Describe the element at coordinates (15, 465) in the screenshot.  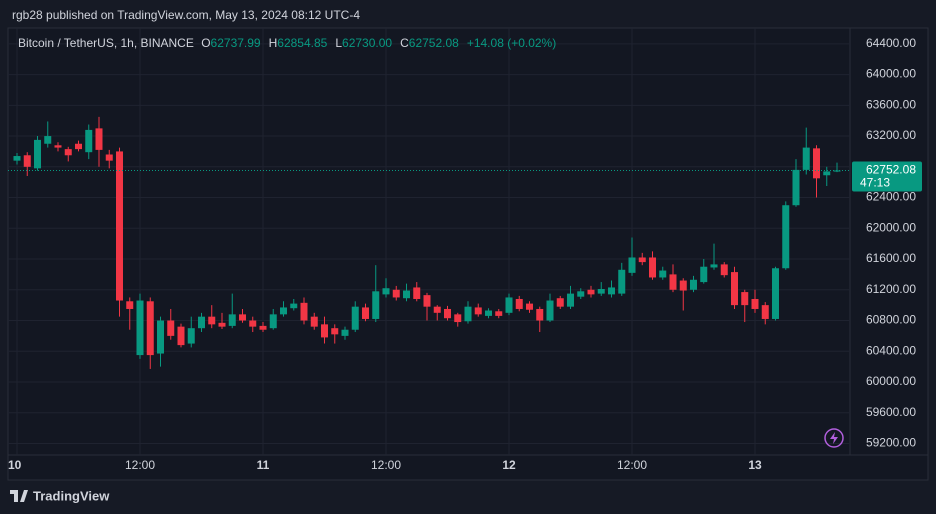
I see `x-tick-label: 10` at that location.